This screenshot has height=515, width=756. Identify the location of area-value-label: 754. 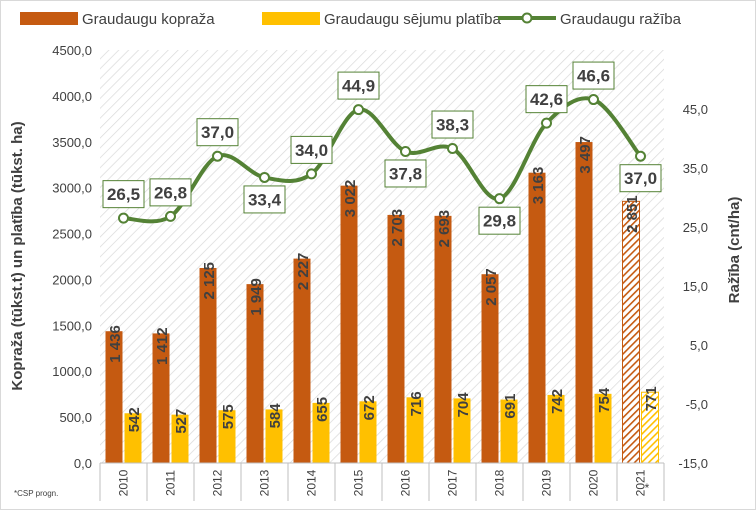
(604, 400).